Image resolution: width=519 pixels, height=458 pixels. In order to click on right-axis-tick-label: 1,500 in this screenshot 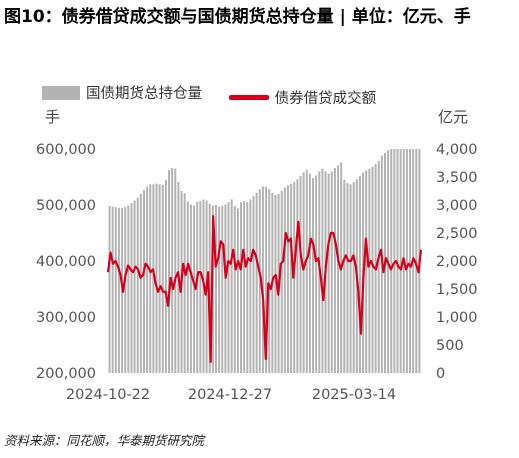, I will do `click(457, 290)`.